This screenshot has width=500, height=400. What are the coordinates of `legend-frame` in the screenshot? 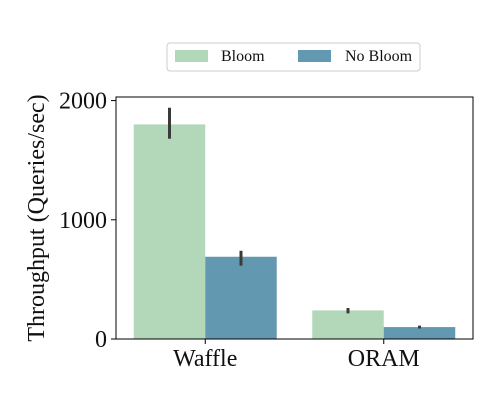 It's located at (293, 57).